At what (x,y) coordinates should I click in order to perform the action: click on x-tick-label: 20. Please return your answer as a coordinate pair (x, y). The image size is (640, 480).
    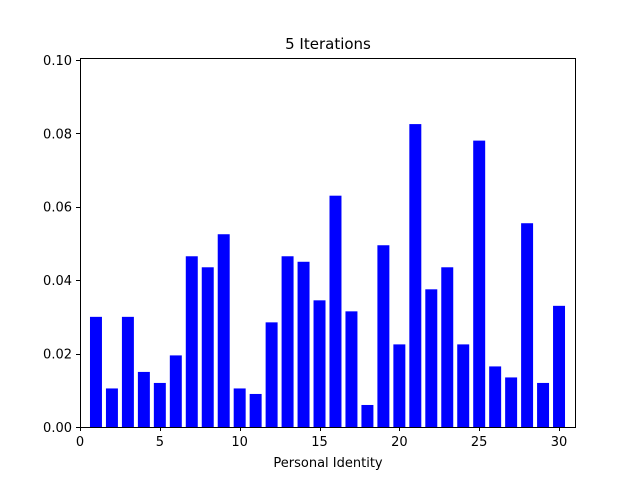
    Looking at the image, I should click on (399, 442).